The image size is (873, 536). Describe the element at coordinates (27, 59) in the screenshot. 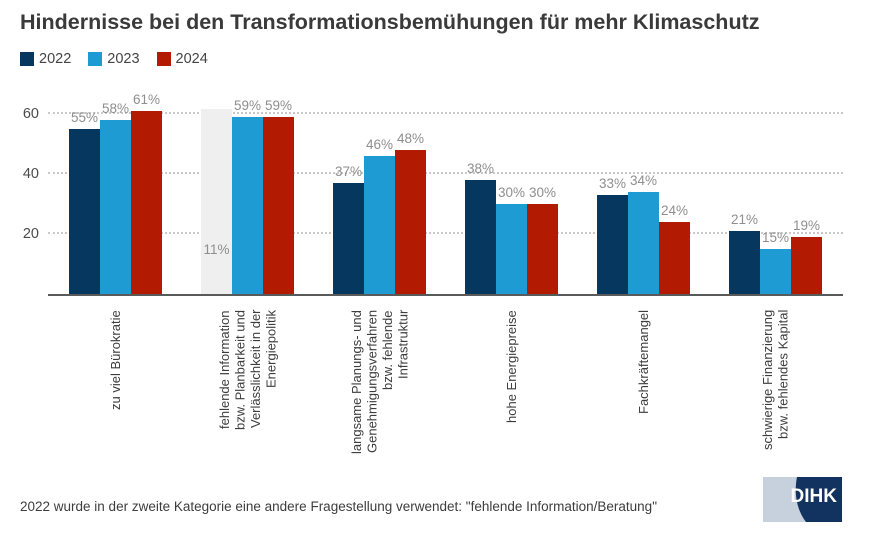

I see `legend-swatch-2022` at that location.